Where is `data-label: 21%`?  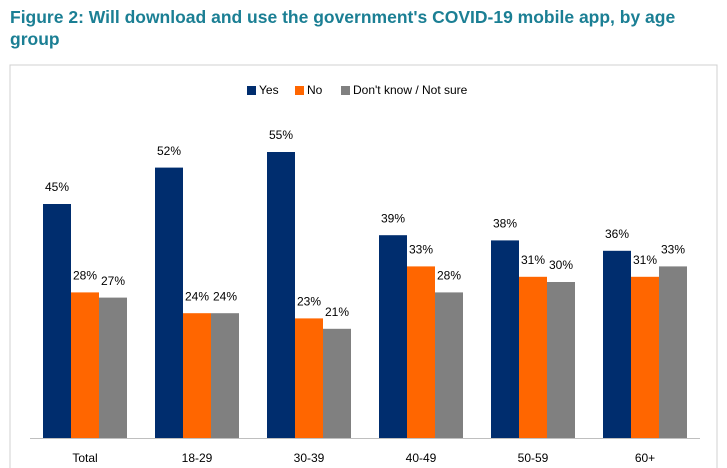 data-label: 21% is located at coordinates (337, 312).